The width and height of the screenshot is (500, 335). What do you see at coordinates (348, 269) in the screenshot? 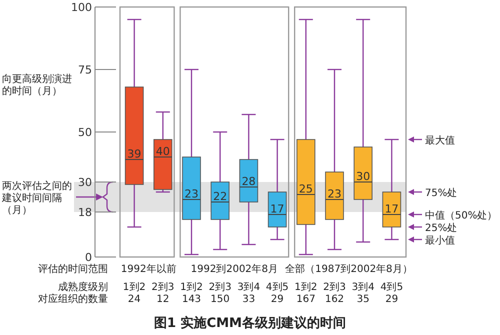
I see `text: 全部（1987到2002年8月）` at bounding box center [348, 269].